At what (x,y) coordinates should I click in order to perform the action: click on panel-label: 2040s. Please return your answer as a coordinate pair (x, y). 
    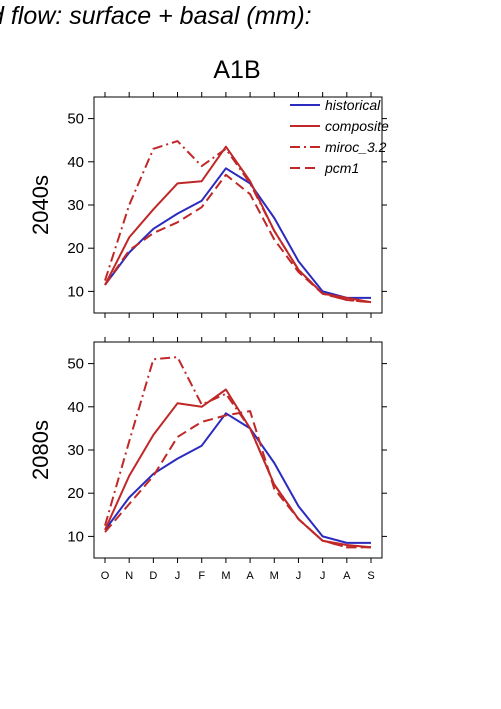
    Looking at the image, I should click on (40, 205).